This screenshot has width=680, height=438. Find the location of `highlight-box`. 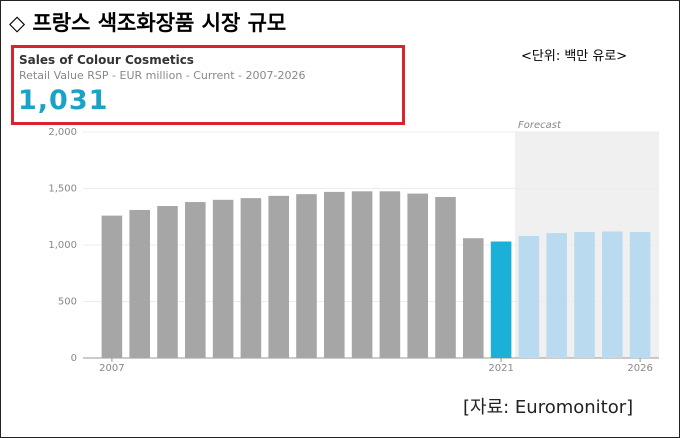

highlight-box is located at coordinates (208, 85).